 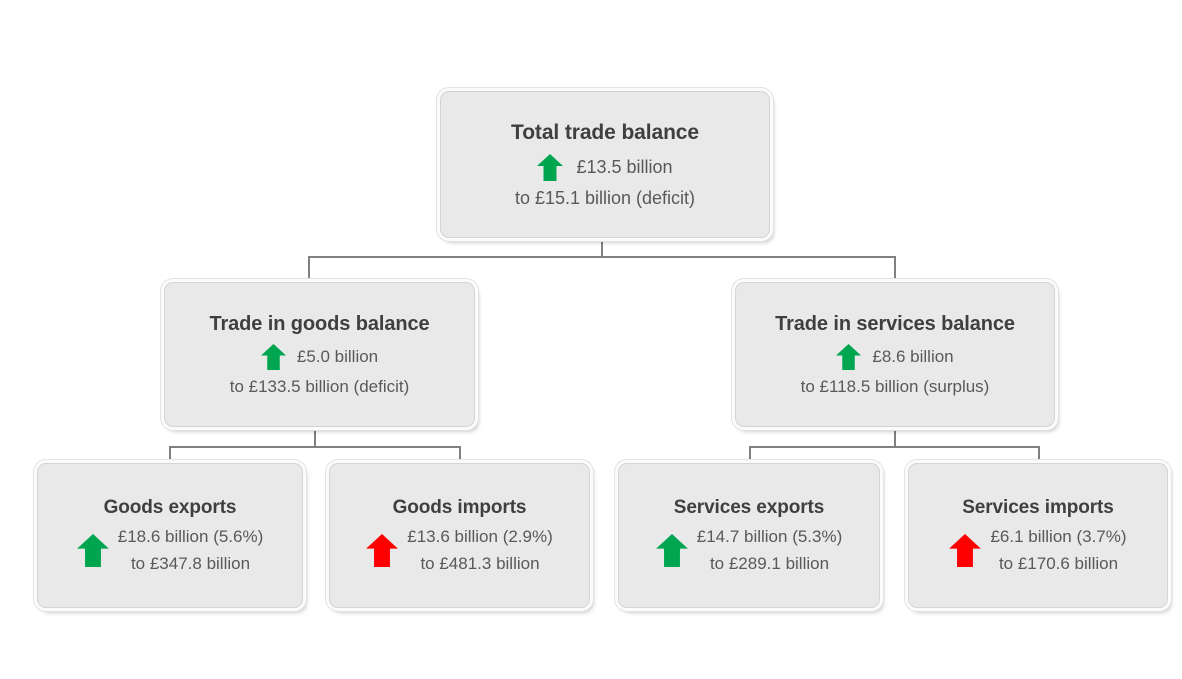 What do you see at coordinates (895, 437) in the screenshot?
I see `connector-services-stem` at bounding box center [895, 437].